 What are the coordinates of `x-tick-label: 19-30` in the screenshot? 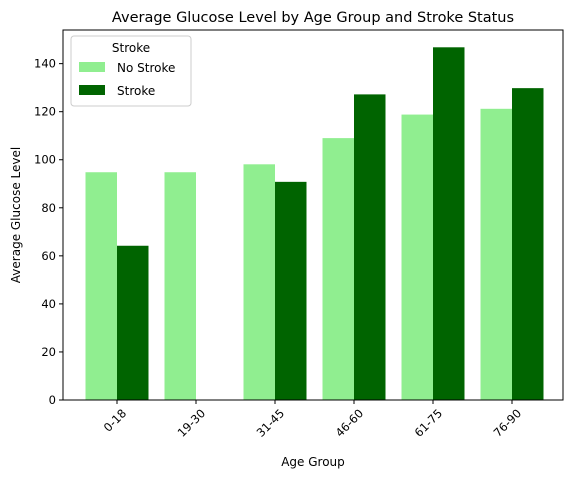 It's located at (192, 423).